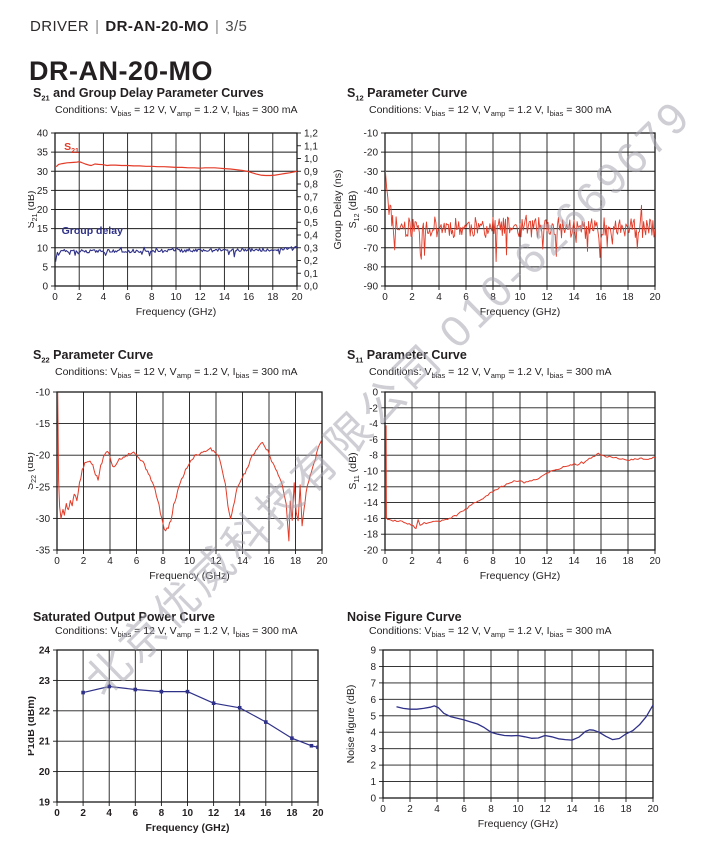  What do you see at coordinates (311, 171) in the screenshot?
I see `svg-text: 0,9` at bounding box center [311, 171].